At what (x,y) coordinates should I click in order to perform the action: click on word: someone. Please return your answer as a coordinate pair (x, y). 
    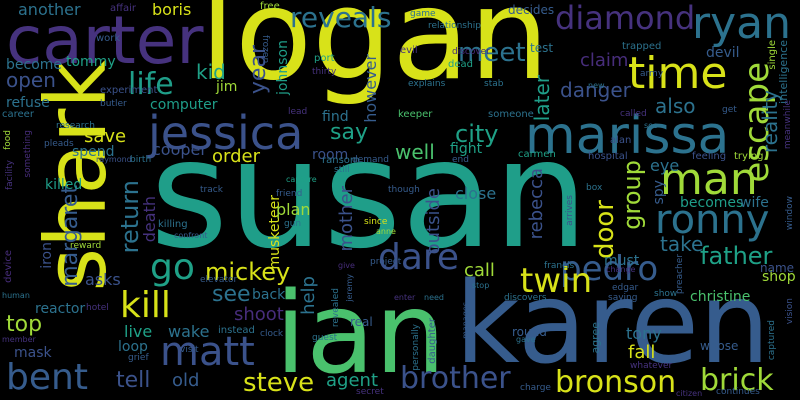
    Looking at the image, I should click on (511, 114).